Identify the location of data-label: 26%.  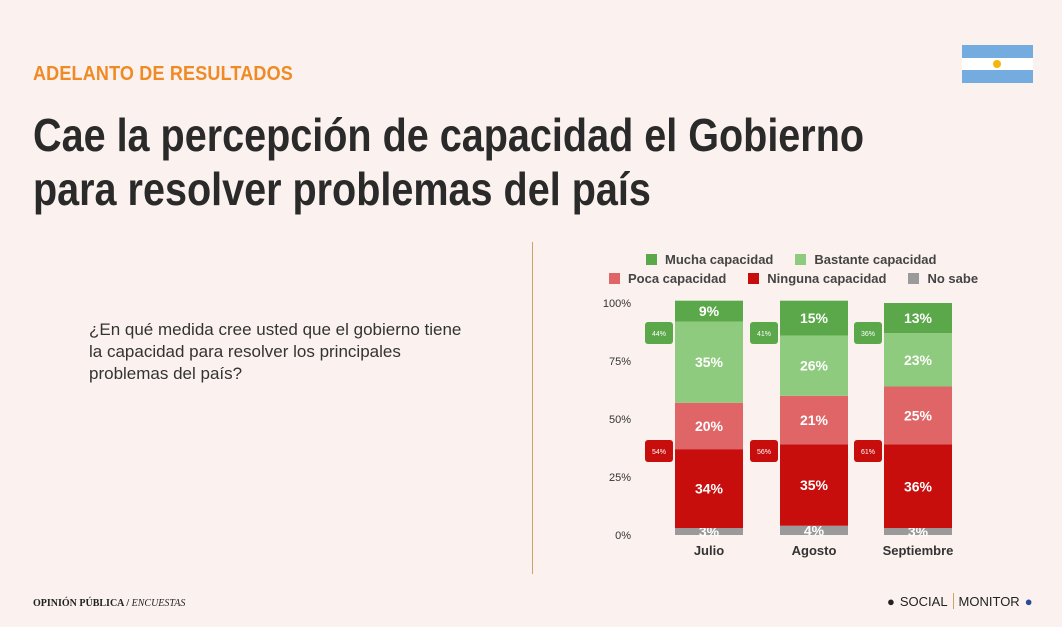
(814, 366).